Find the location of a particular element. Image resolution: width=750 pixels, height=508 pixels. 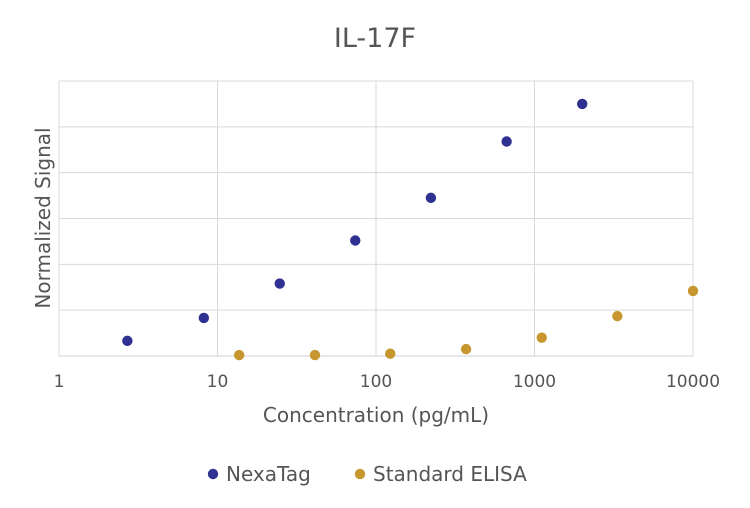

x-tick-labels: 1 10 100 1000 10000 is located at coordinates (387, 382).